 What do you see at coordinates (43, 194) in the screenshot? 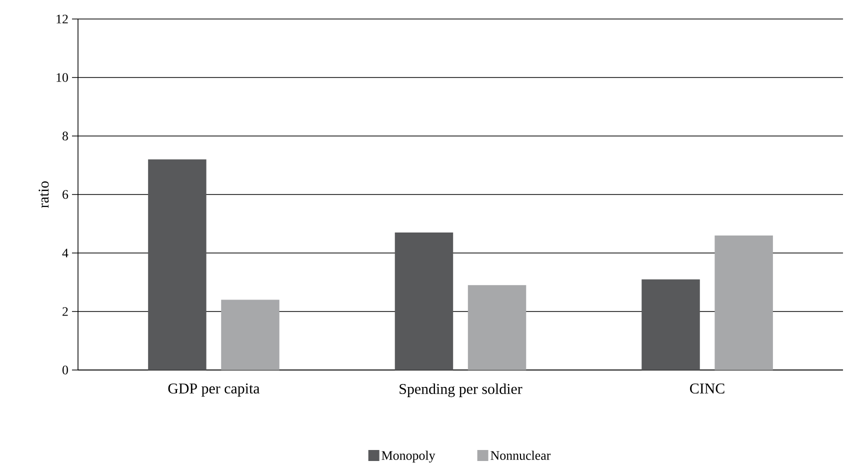
I see `y-axis-title: ratio` at bounding box center [43, 194].